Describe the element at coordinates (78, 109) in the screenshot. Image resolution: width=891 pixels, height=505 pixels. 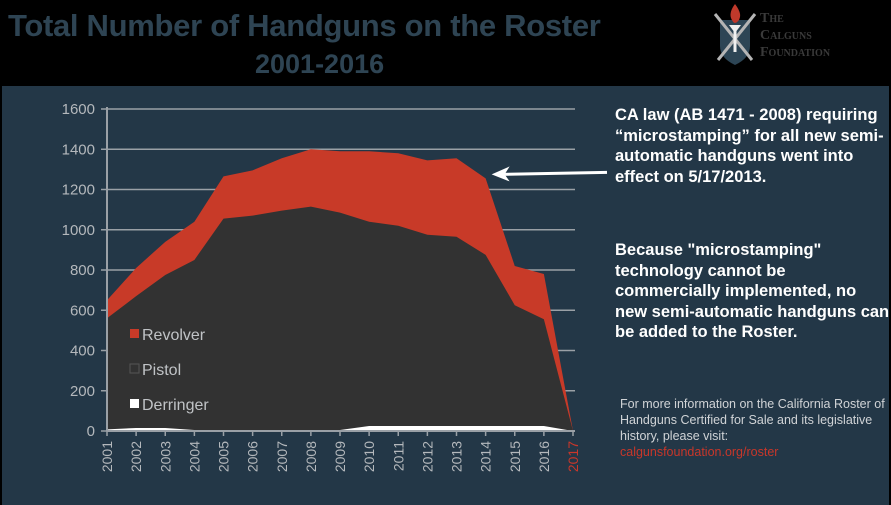
I see `y-tick-label: 1600` at that location.